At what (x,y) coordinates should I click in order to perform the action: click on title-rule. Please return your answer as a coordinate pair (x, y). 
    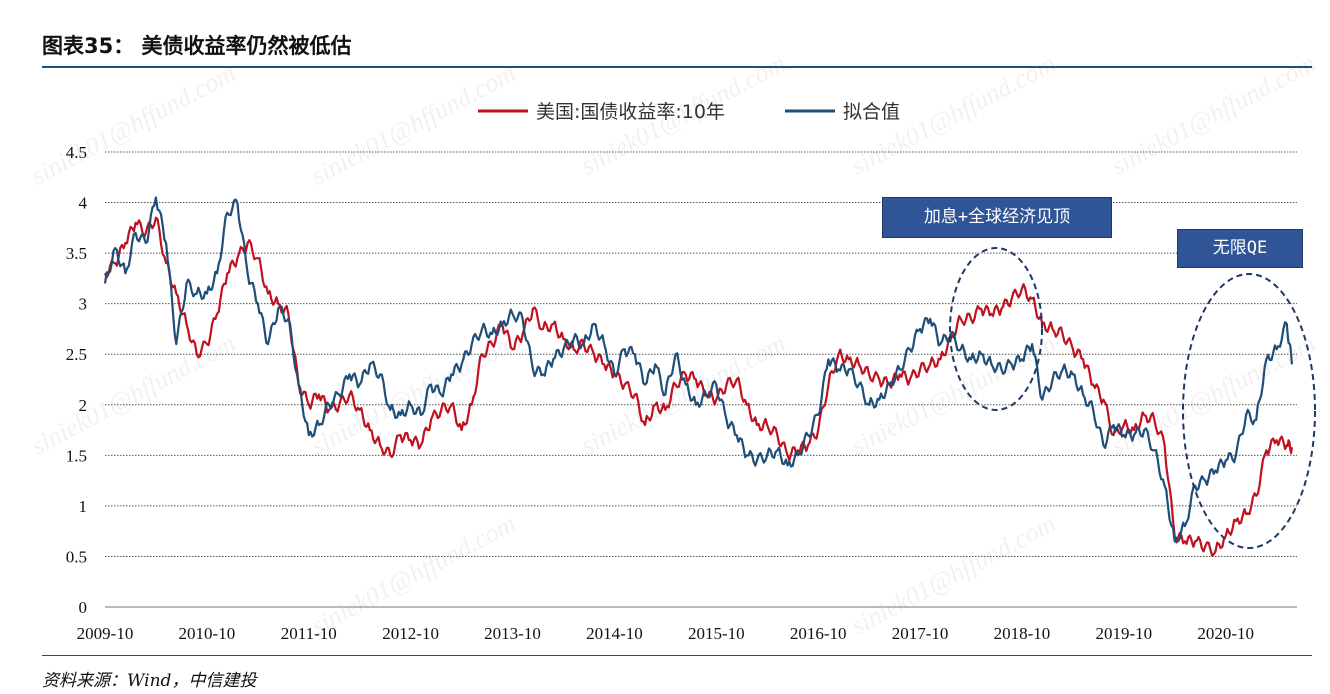
    Looking at the image, I should click on (677, 67).